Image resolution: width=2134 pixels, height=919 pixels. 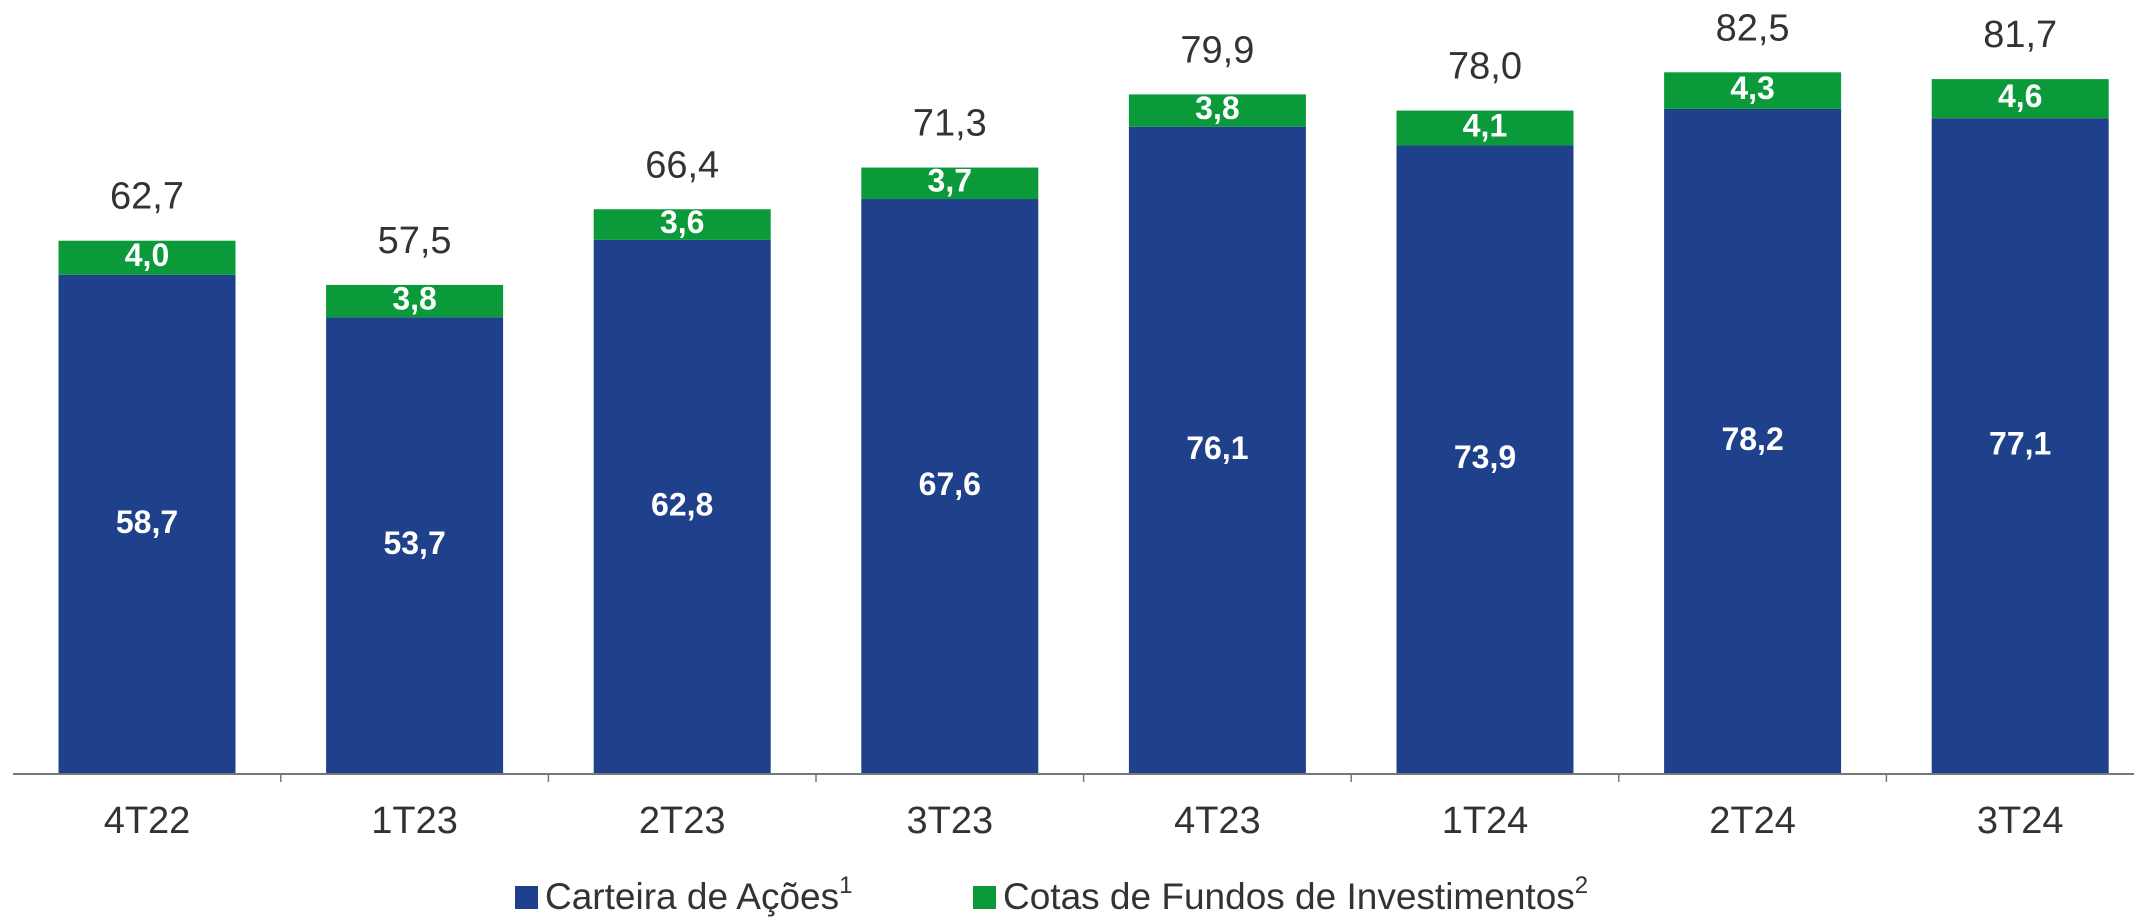 What do you see at coordinates (2020, 96) in the screenshot?
I see `value-label: 4,6` at bounding box center [2020, 96].